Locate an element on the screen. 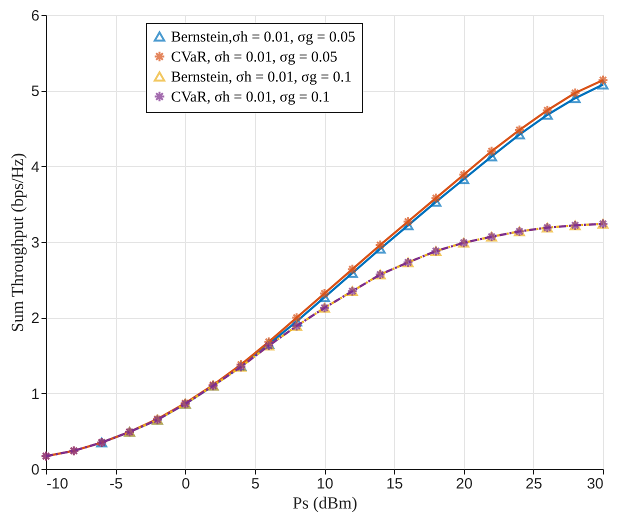  y-tick-label: 6 is located at coordinates (35, 16).